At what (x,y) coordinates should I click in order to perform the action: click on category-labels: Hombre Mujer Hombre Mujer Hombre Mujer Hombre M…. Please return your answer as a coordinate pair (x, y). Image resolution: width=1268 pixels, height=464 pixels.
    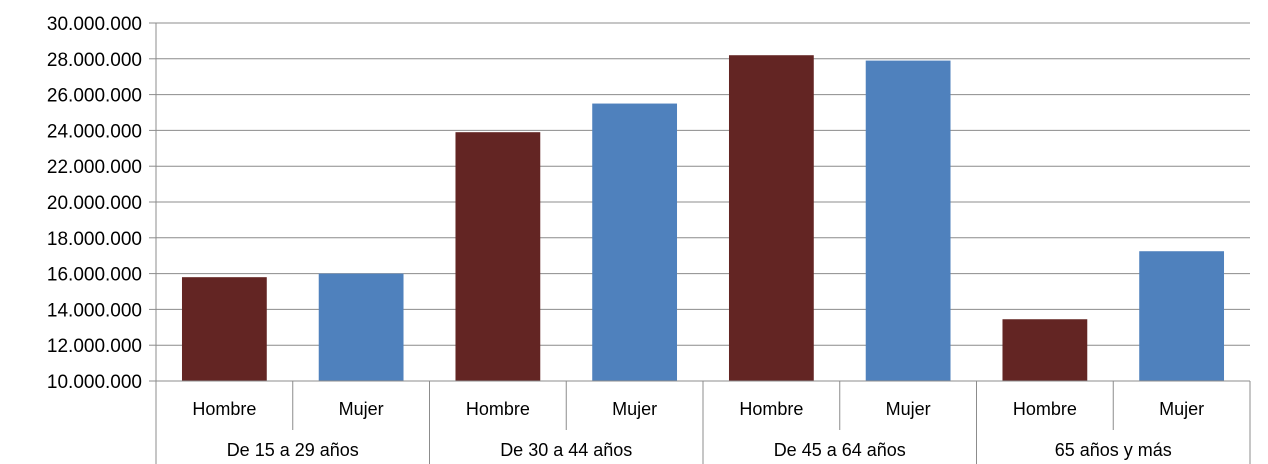
    Looking at the image, I should click on (698, 429).